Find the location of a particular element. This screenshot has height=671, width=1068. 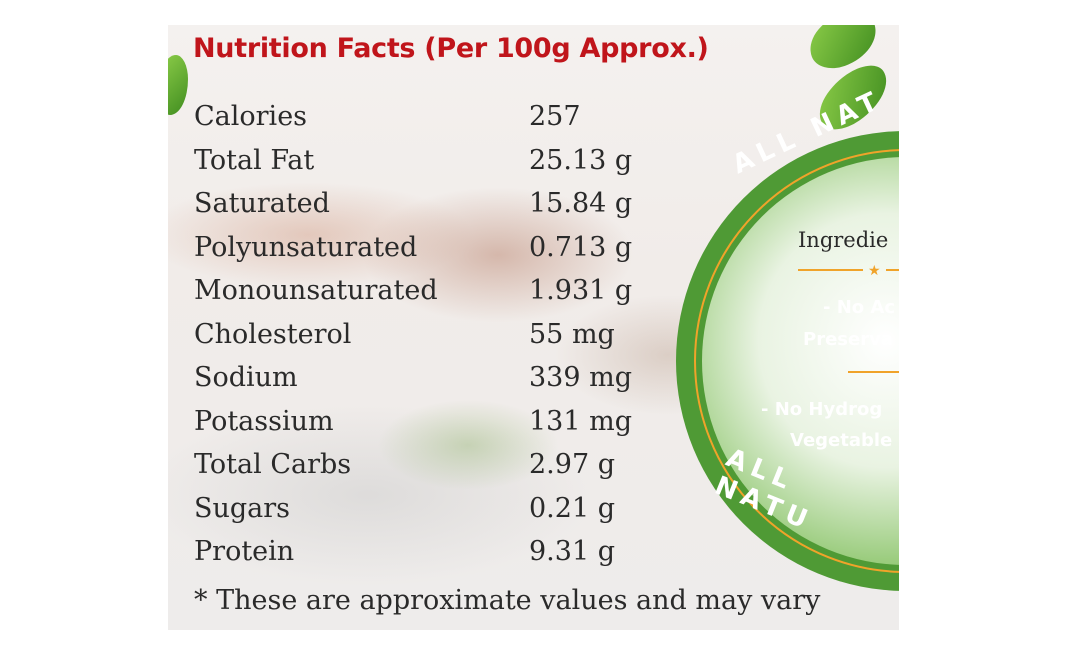

nutrient-value: 1.931 g is located at coordinates (581, 290).